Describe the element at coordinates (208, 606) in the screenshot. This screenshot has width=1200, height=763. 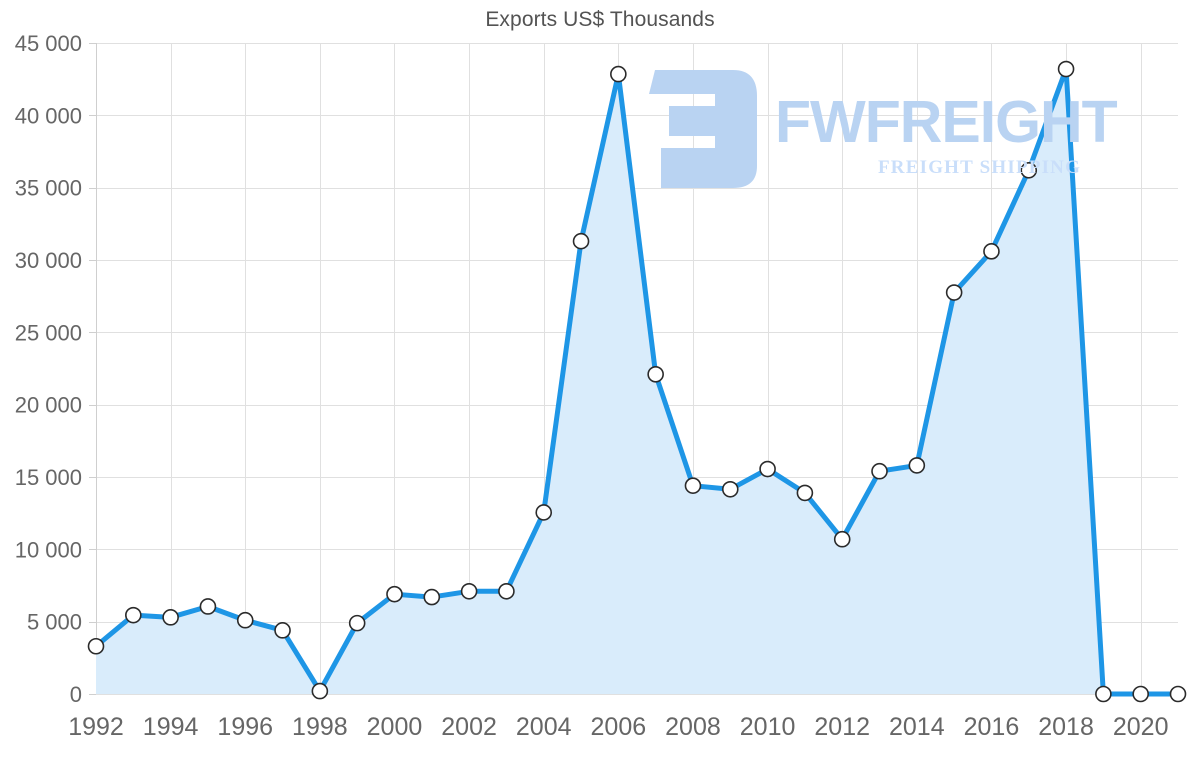
I see `data-point-marker: 1995: 6050` at that location.